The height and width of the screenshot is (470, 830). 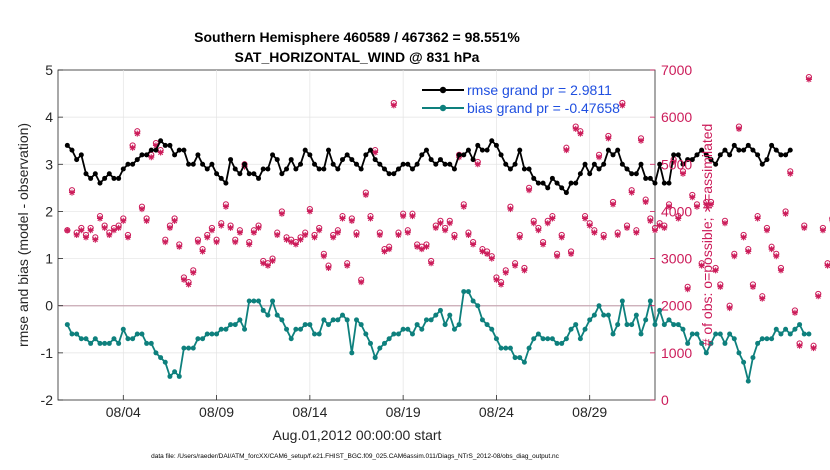 What do you see at coordinates (676, 353) in the screenshot?
I see `y-right-tick-label: 1000` at bounding box center [676, 353].